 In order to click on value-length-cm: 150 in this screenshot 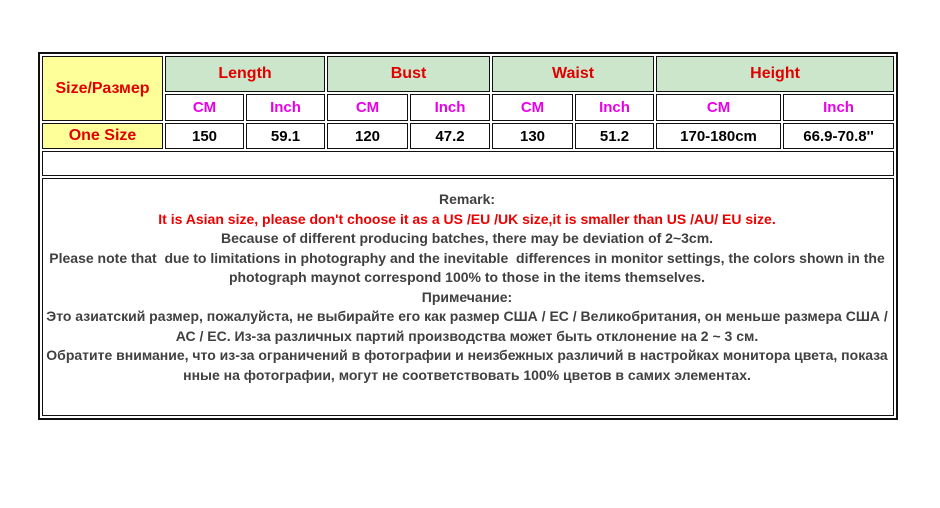, I will do `click(204, 136)`.